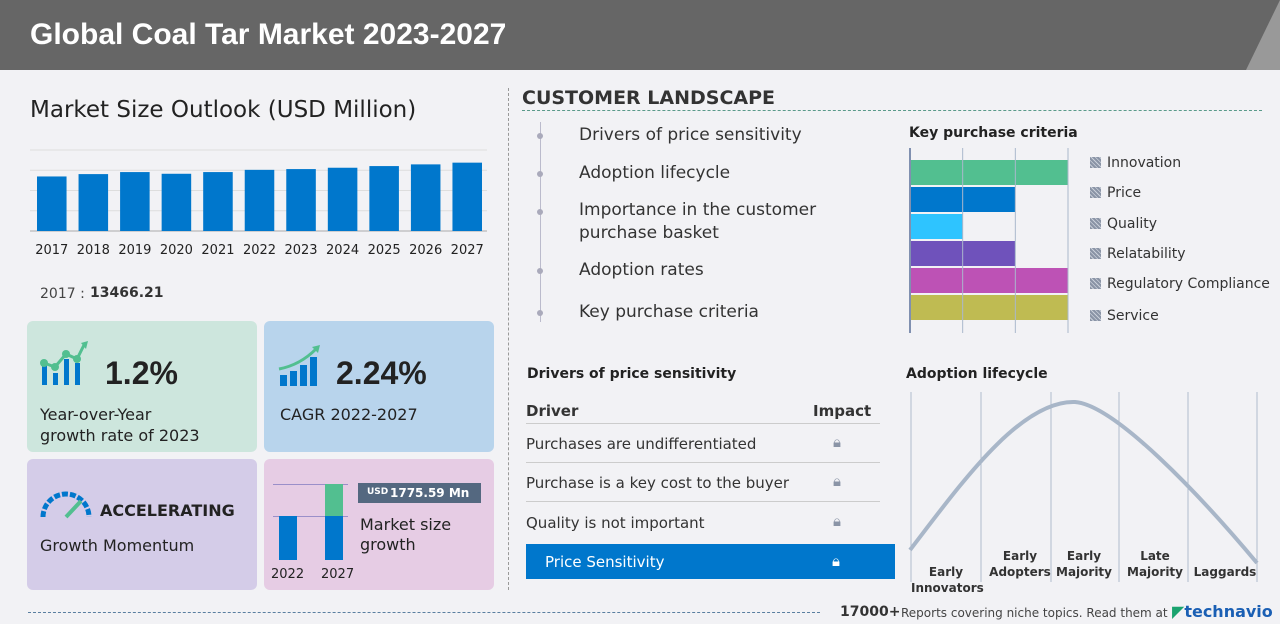 The height and width of the screenshot is (624, 1280). What do you see at coordinates (1178, 611) in the screenshot?
I see `logo-icon: ◤` at bounding box center [1178, 611].